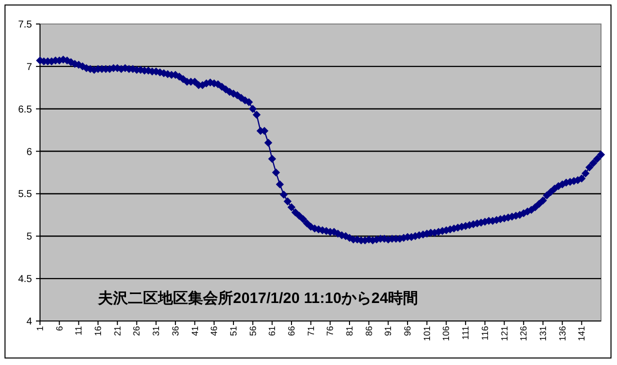  What do you see at coordinates (25, 280) in the screenshot?
I see `y-tick-label: 4.5` at bounding box center [25, 280].